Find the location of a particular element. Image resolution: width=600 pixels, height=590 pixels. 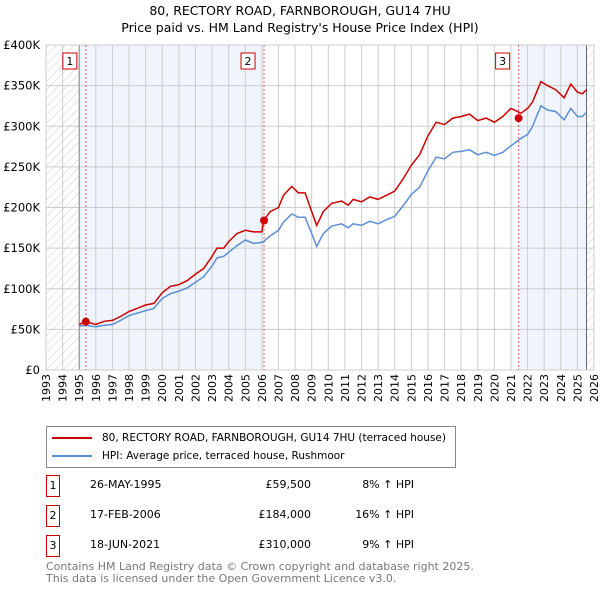

x-tick-label: 2002 is located at coordinates (195, 388).